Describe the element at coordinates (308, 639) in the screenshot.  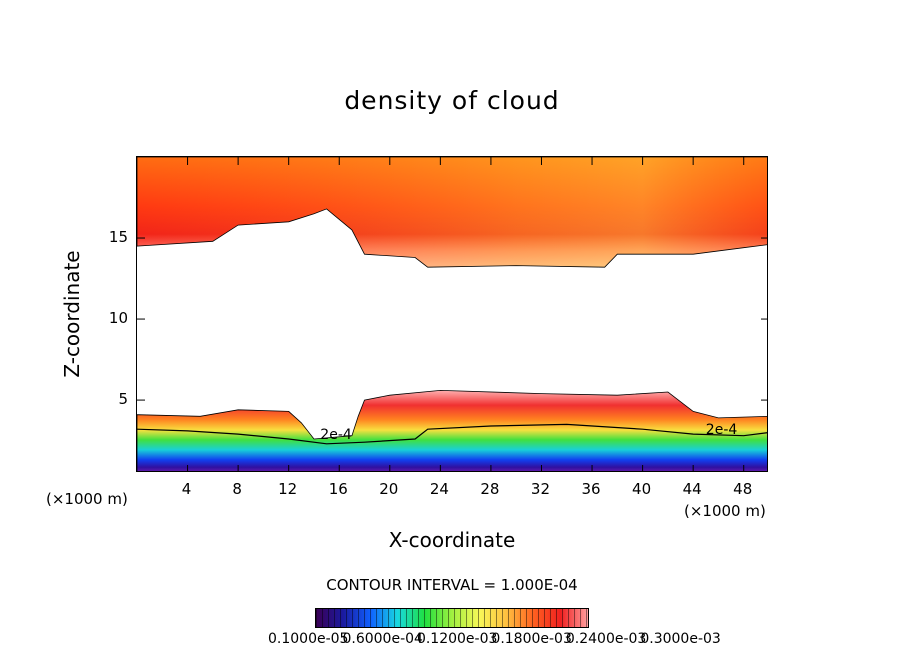
I see `colorbar-label: 0.1000e-05` at that location.